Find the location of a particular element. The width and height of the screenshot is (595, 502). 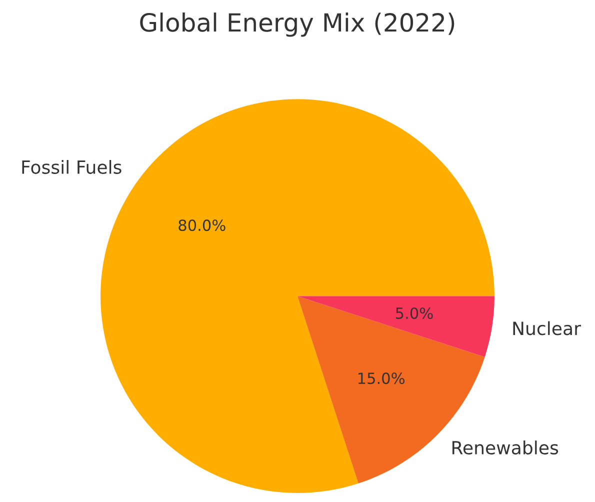

chart-title: Global Energy Mix (2022) is located at coordinates (297, 24).